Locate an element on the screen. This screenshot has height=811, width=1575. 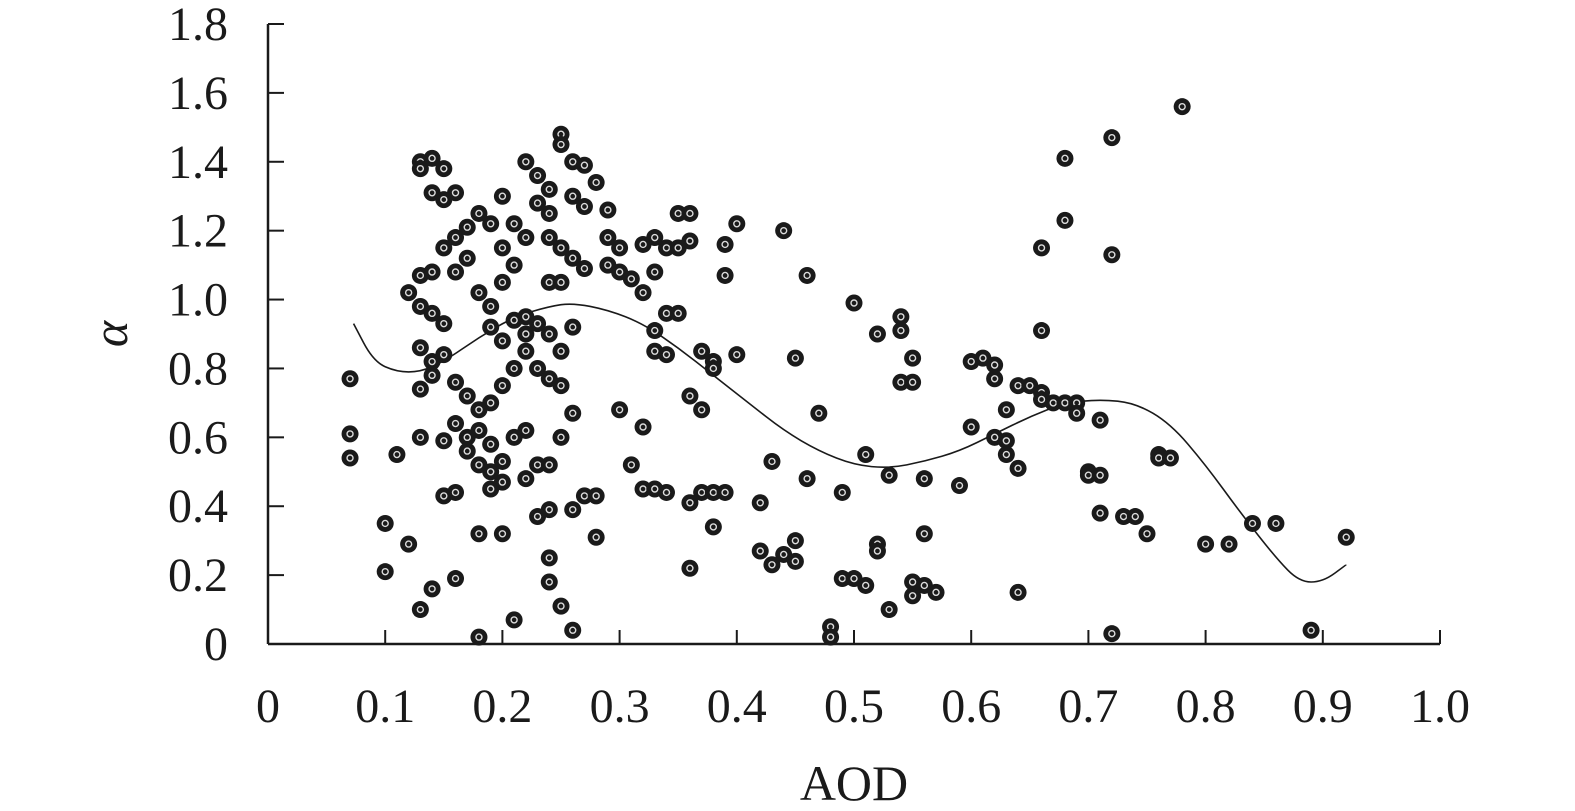
y-tick-label: 0.6 is located at coordinates (198, 437).